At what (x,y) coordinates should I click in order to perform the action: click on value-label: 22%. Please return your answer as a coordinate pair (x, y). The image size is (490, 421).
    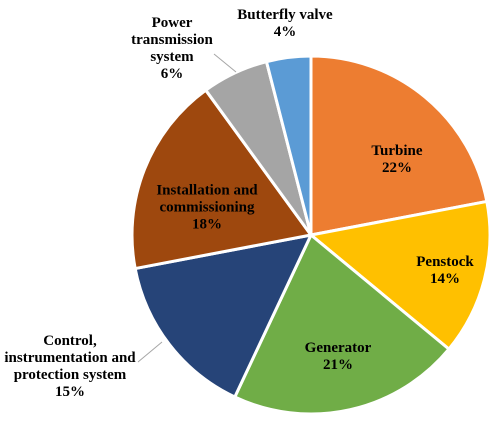
    Looking at the image, I should click on (397, 168).